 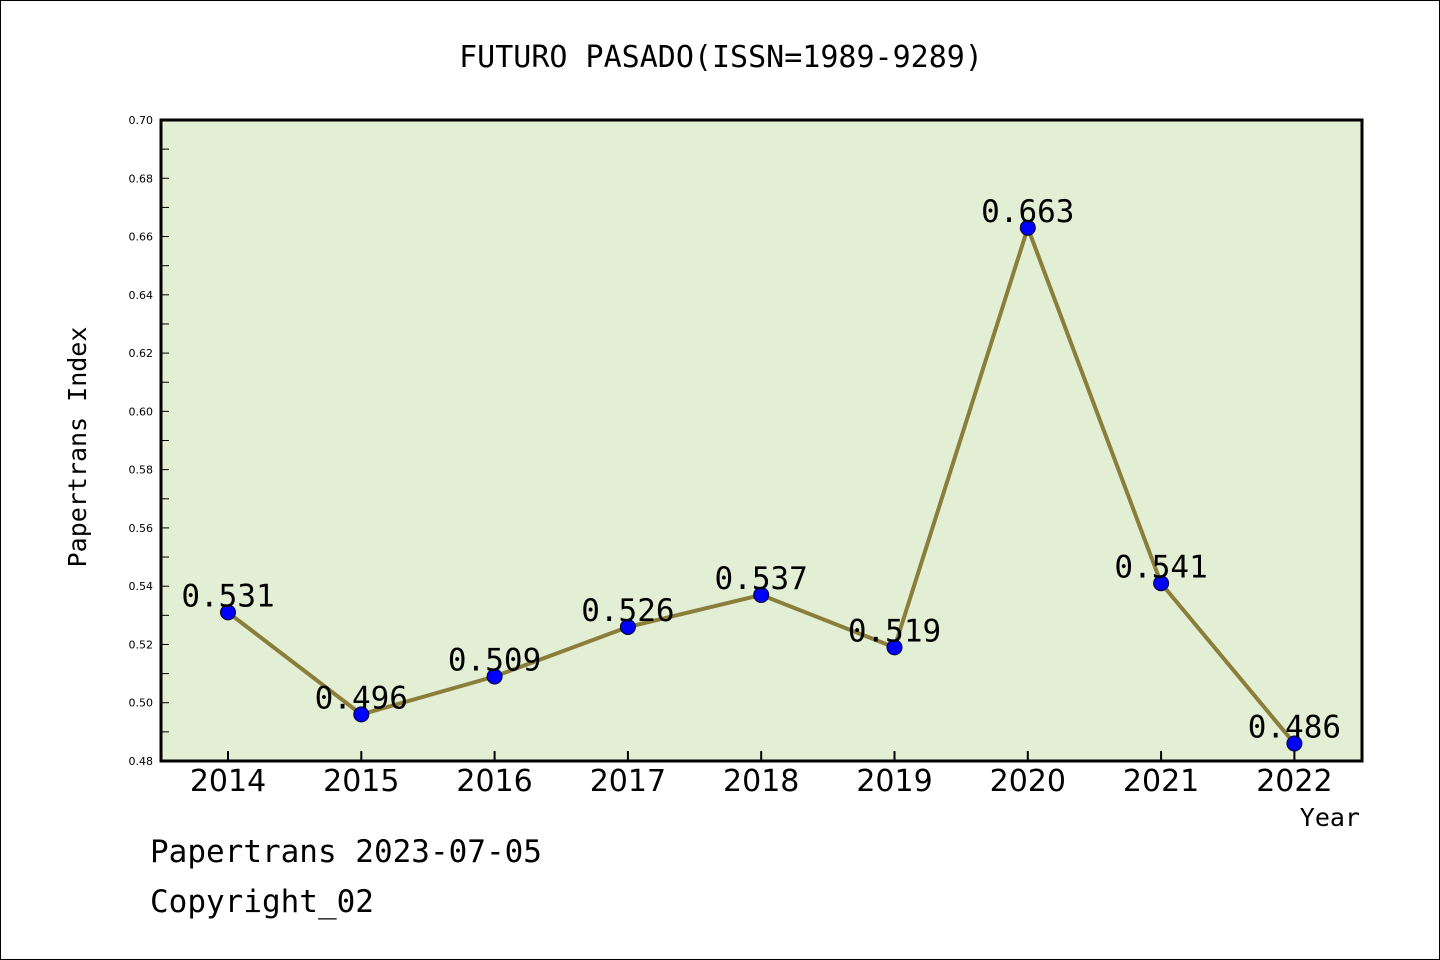 What do you see at coordinates (1294, 781) in the screenshot?
I see `x-tick-label: 2022` at bounding box center [1294, 781].